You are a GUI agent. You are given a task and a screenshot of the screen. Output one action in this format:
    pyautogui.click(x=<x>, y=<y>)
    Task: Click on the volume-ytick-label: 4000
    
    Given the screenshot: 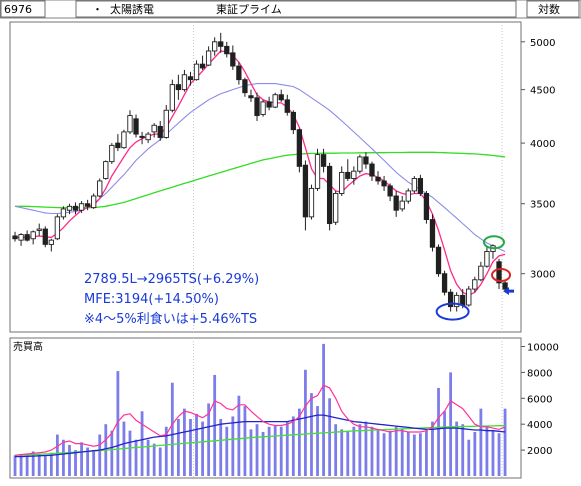 What is the action you would take?
    pyautogui.click(x=539, y=425)
    